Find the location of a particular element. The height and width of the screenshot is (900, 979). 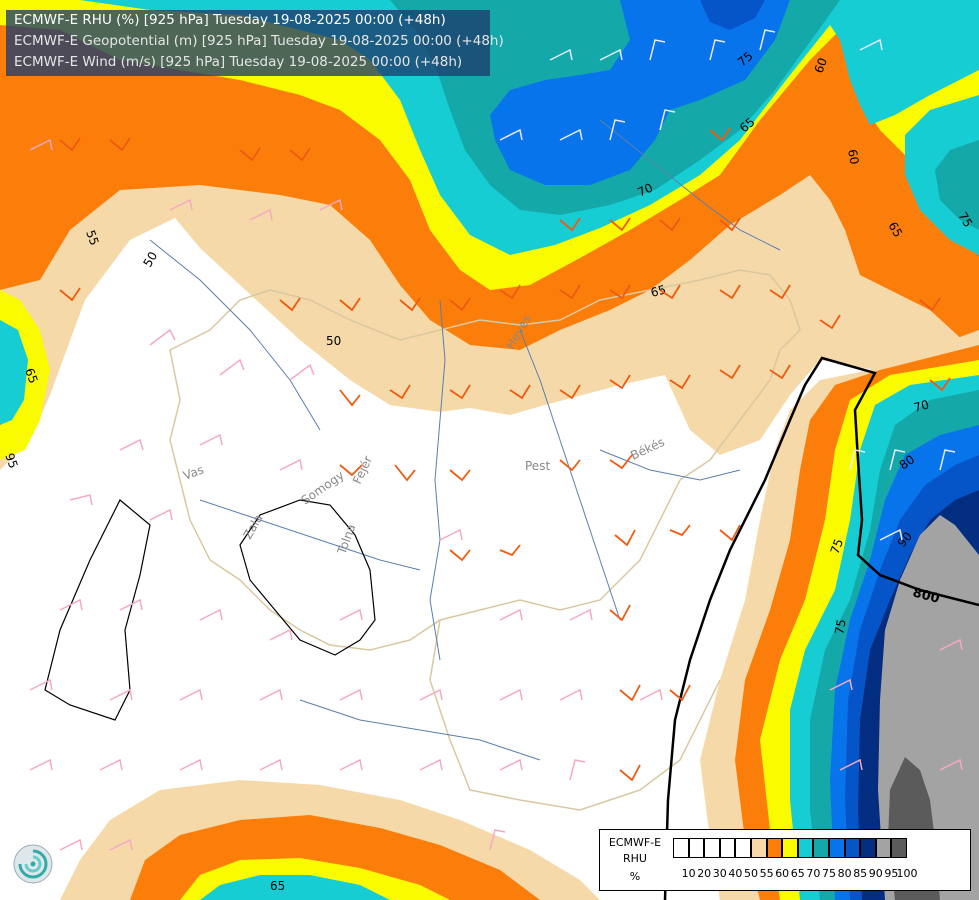

geopotential-contour-label: 800 is located at coordinates (926, 596).